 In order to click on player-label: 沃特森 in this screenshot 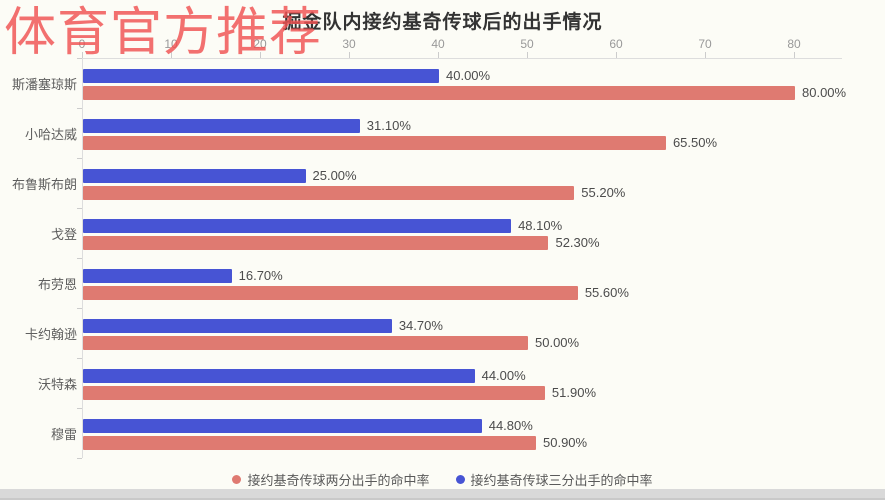, I will do `click(57, 384)`.